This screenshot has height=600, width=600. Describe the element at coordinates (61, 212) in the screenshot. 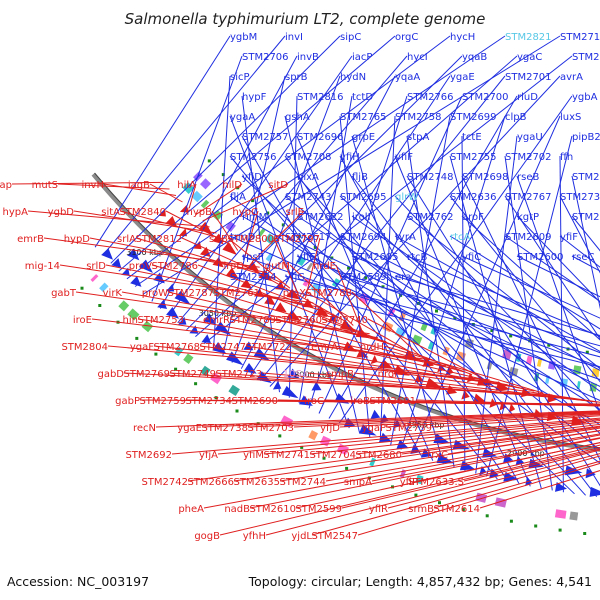

I see `gene-label: ygbD` at that location.